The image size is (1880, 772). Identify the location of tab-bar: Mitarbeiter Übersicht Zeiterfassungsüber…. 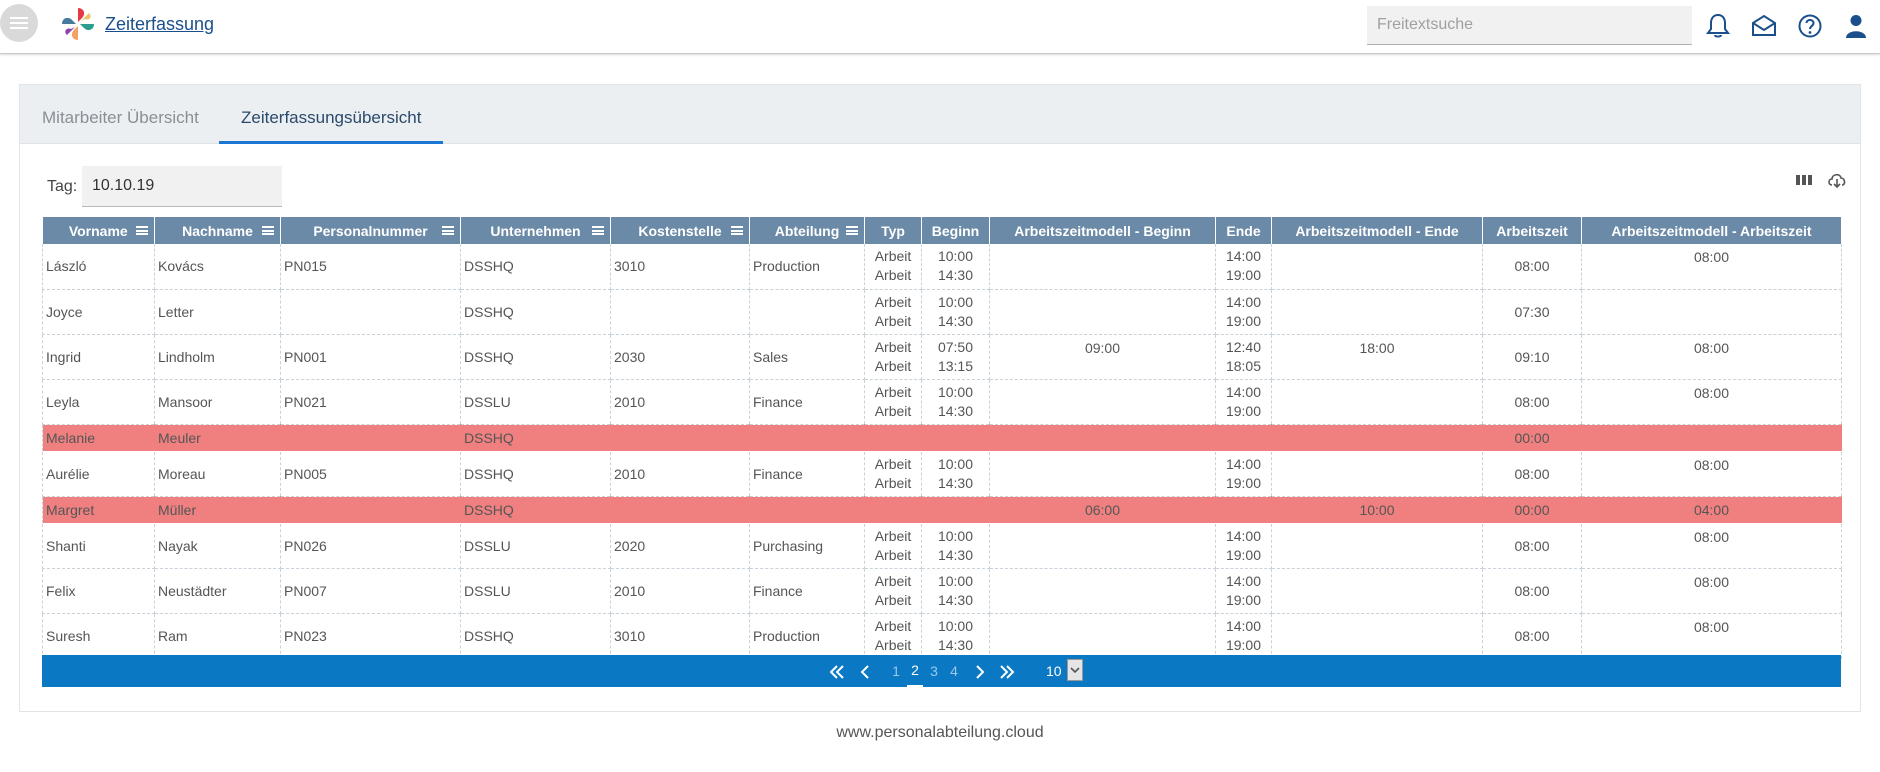
(940, 114).